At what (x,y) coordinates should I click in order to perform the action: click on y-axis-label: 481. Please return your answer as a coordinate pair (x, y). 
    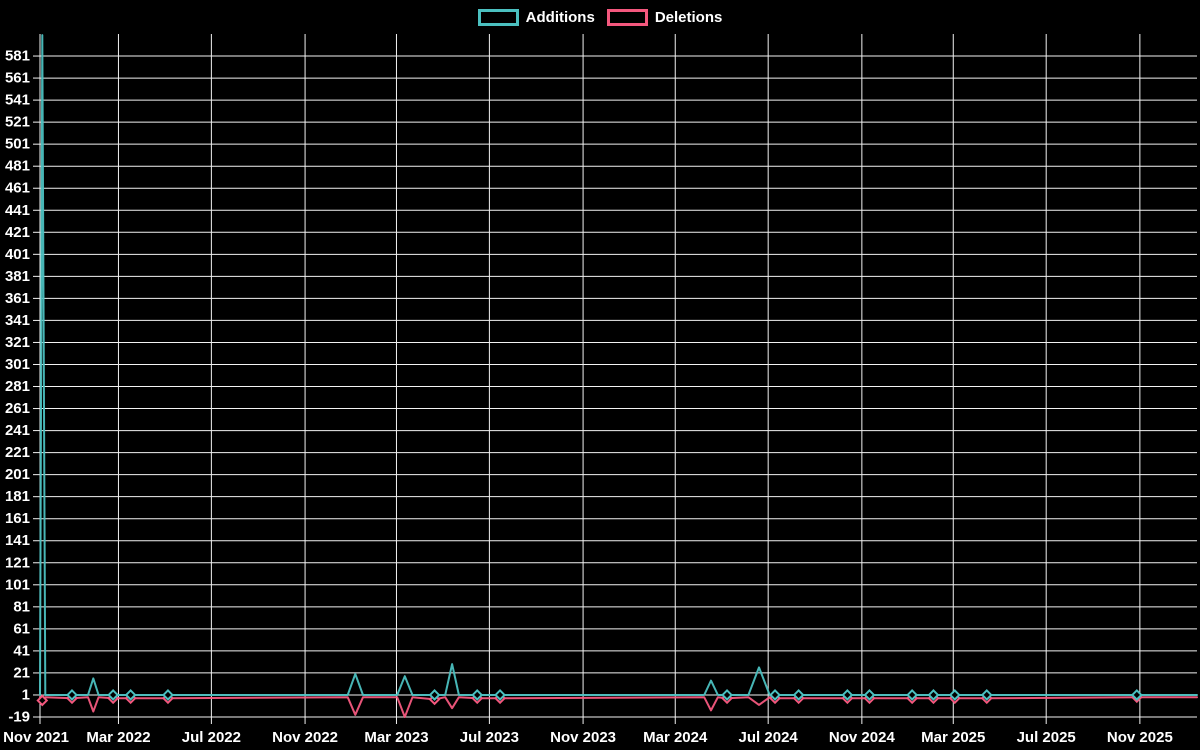
    Looking at the image, I should click on (17, 166).